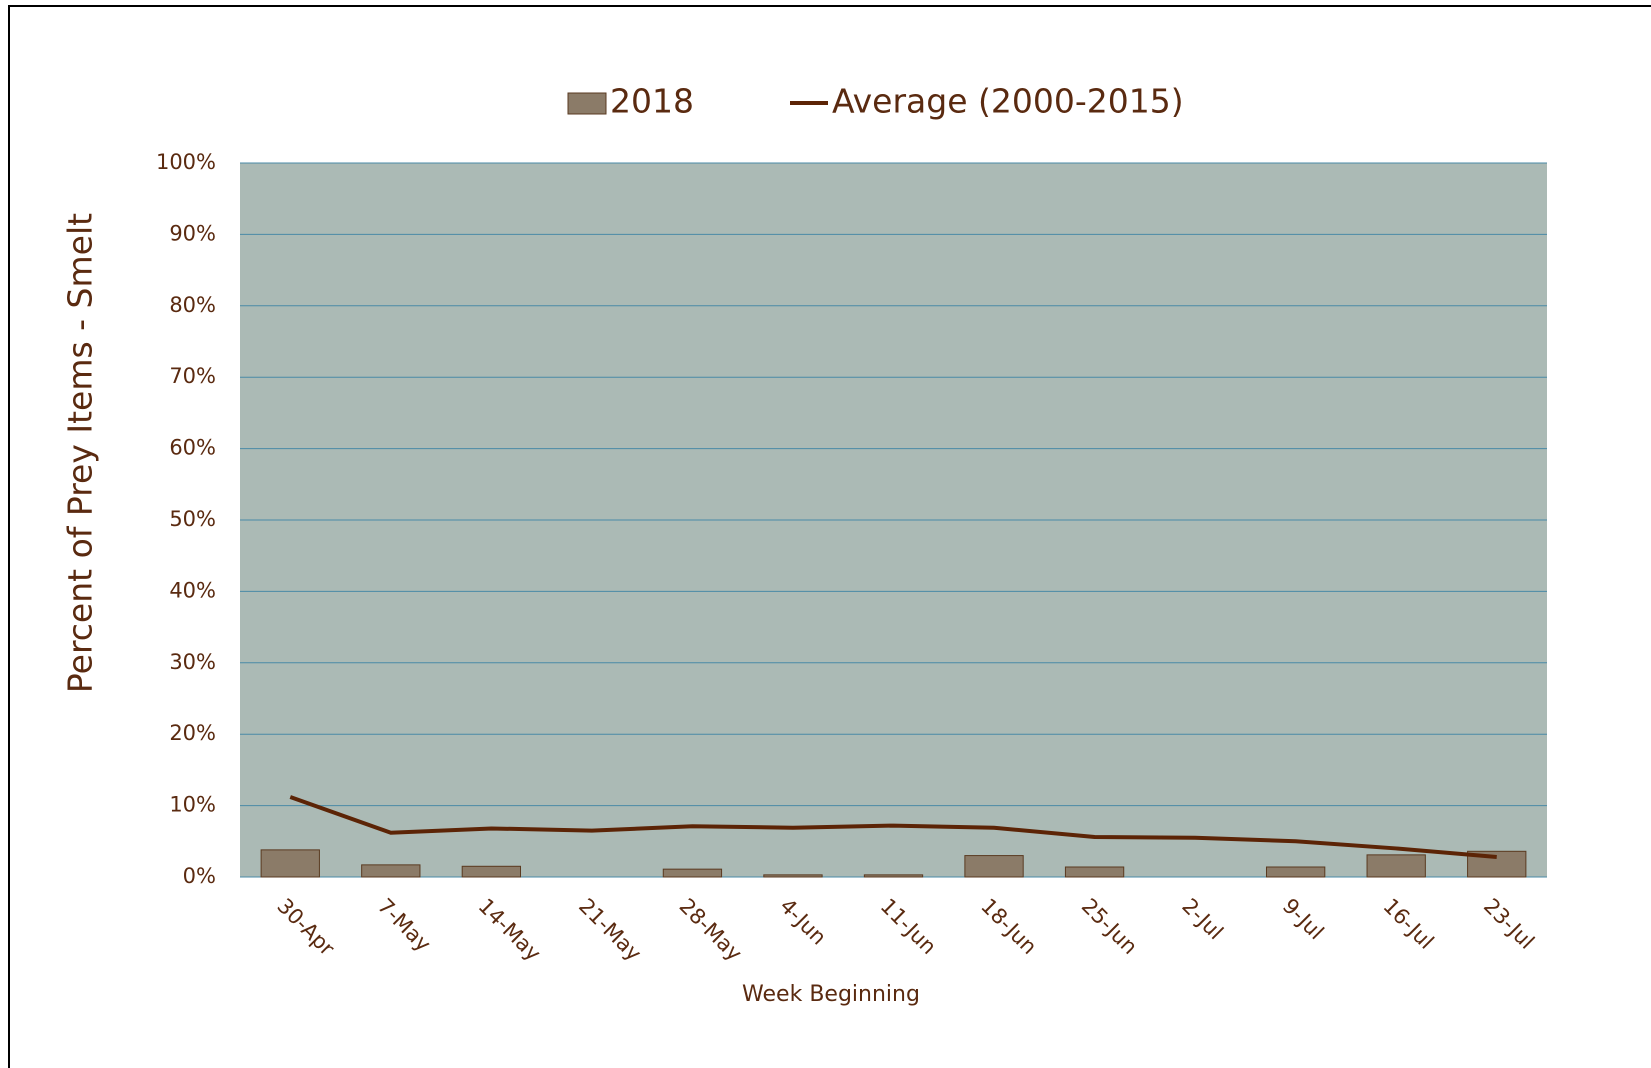 The width and height of the screenshot is (1651, 1068). What do you see at coordinates (192, 733) in the screenshot?
I see `y-tick-label: 20%` at bounding box center [192, 733].